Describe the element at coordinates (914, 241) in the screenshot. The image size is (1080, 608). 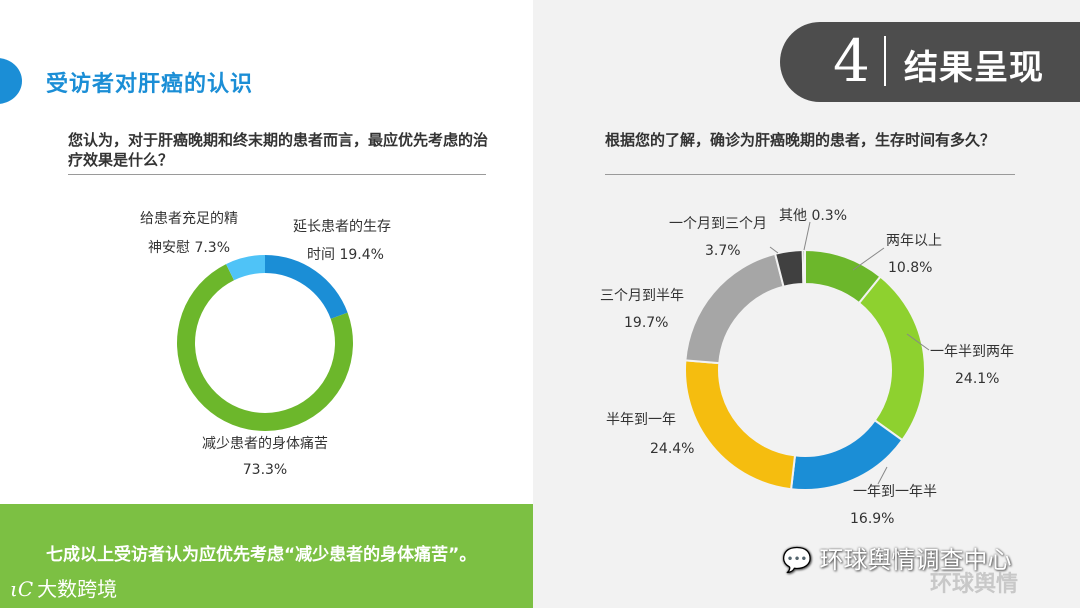
I see `right-label-over2y: 两年以上` at that location.